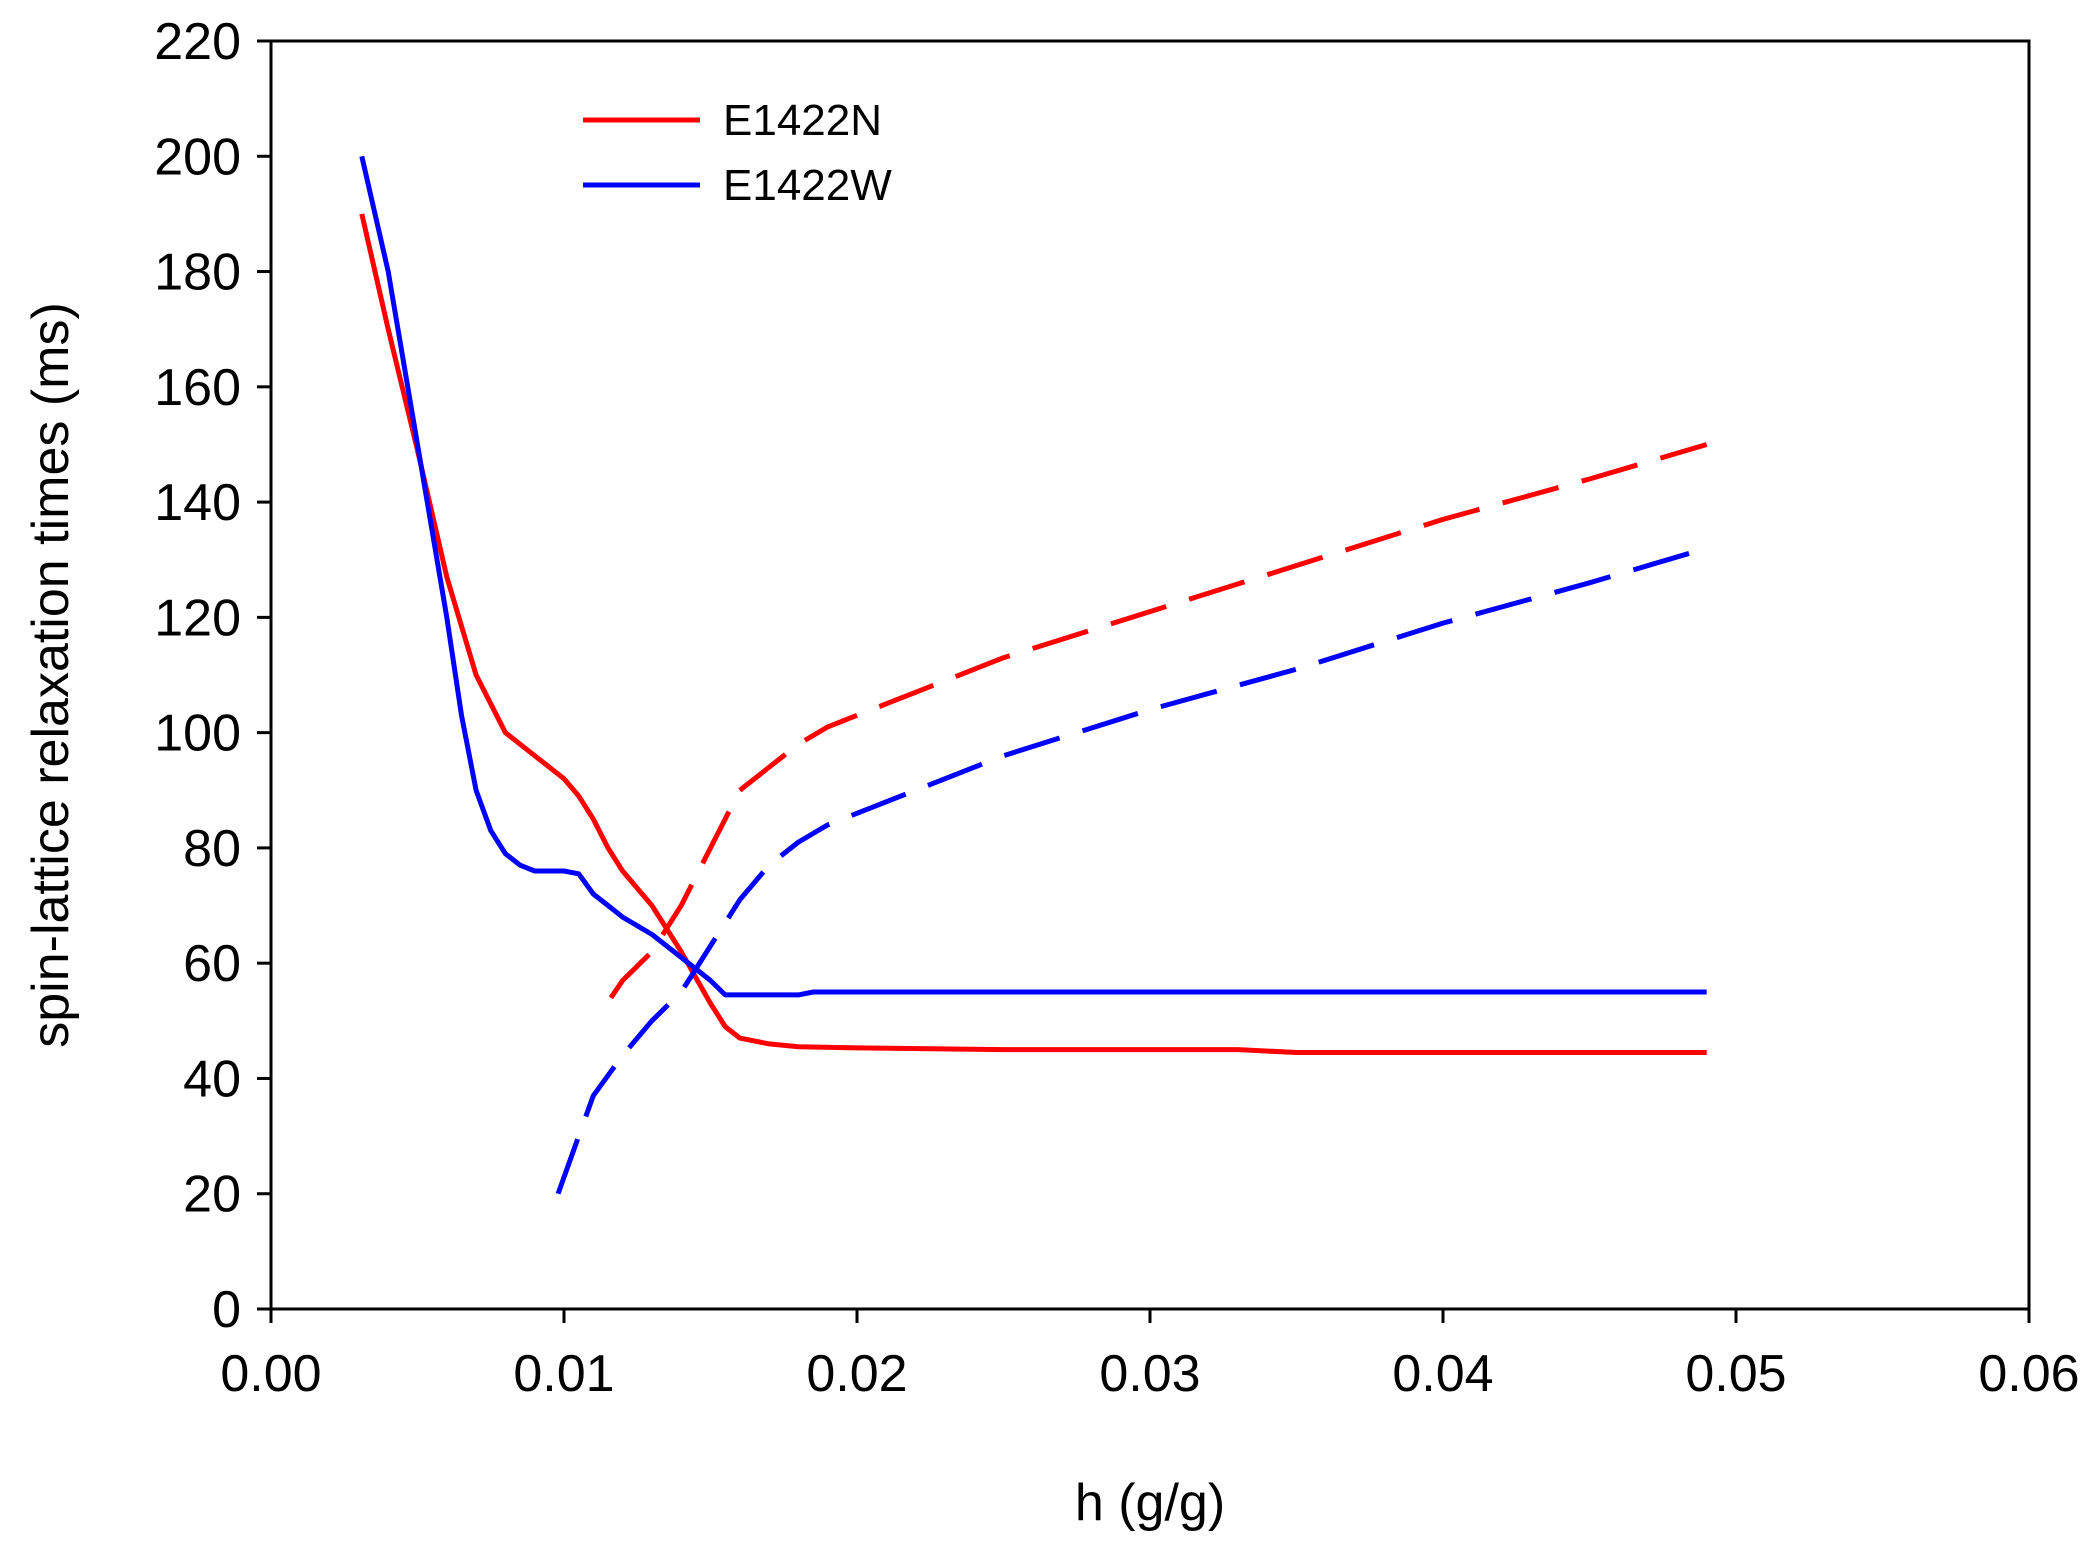 This screenshot has height=1541, width=2095. What do you see at coordinates (856, 1374) in the screenshot?
I see `x-tick-label: 0.02` at bounding box center [856, 1374].